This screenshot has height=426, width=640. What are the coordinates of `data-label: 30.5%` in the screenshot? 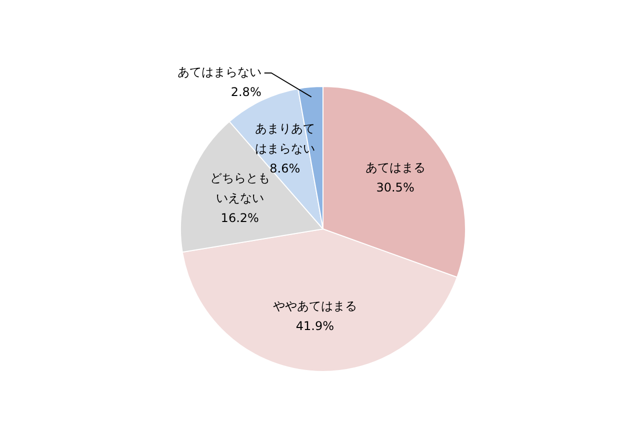 It's located at (395, 187).